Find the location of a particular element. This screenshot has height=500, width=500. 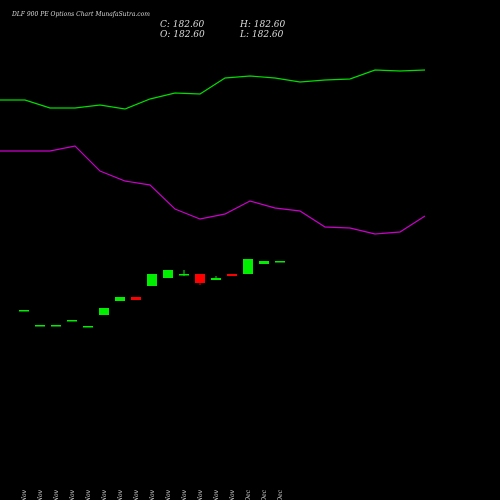

close-label: C: 182.60 is located at coordinates (182, 25).